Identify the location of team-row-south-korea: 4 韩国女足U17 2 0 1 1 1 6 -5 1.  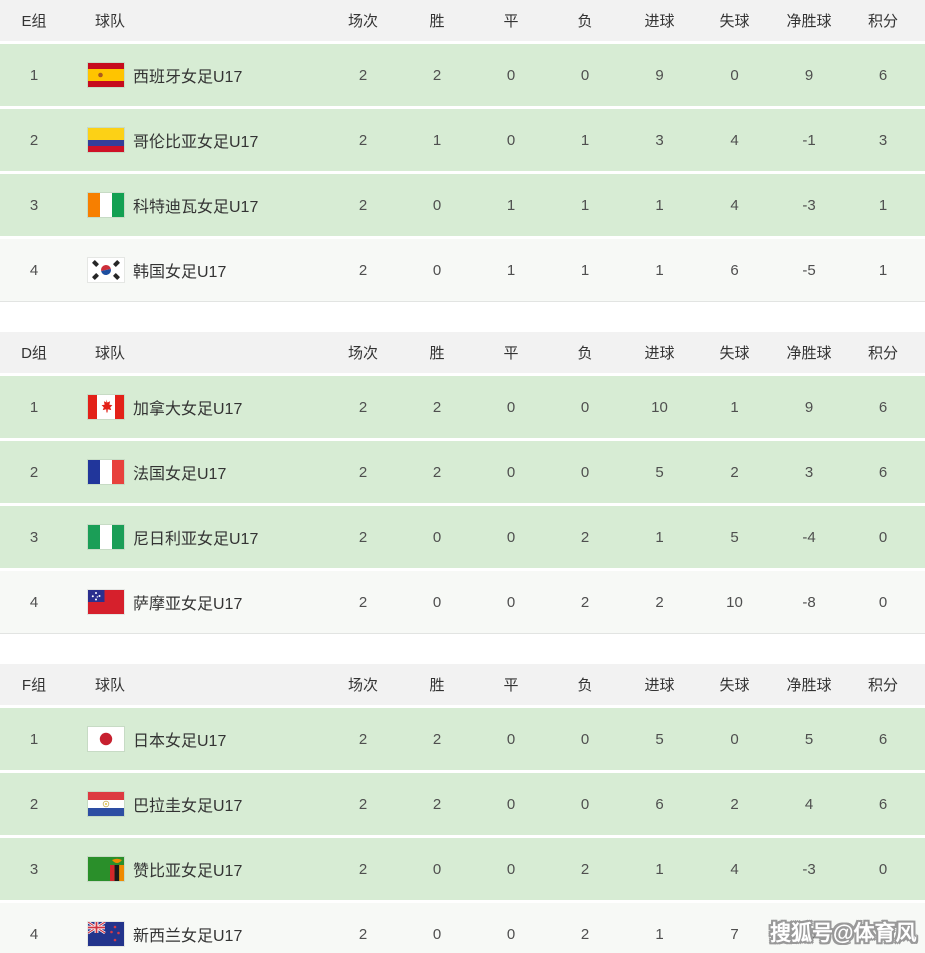
(462, 270).